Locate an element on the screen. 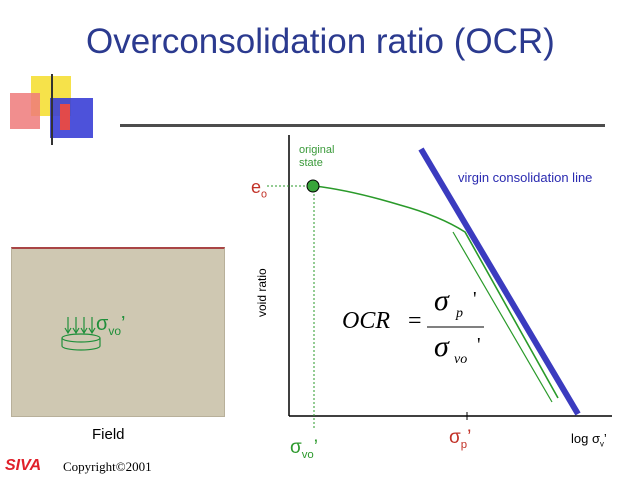 This screenshot has height=479, width=638. field-label: Field is located at coordinates (108, 434).